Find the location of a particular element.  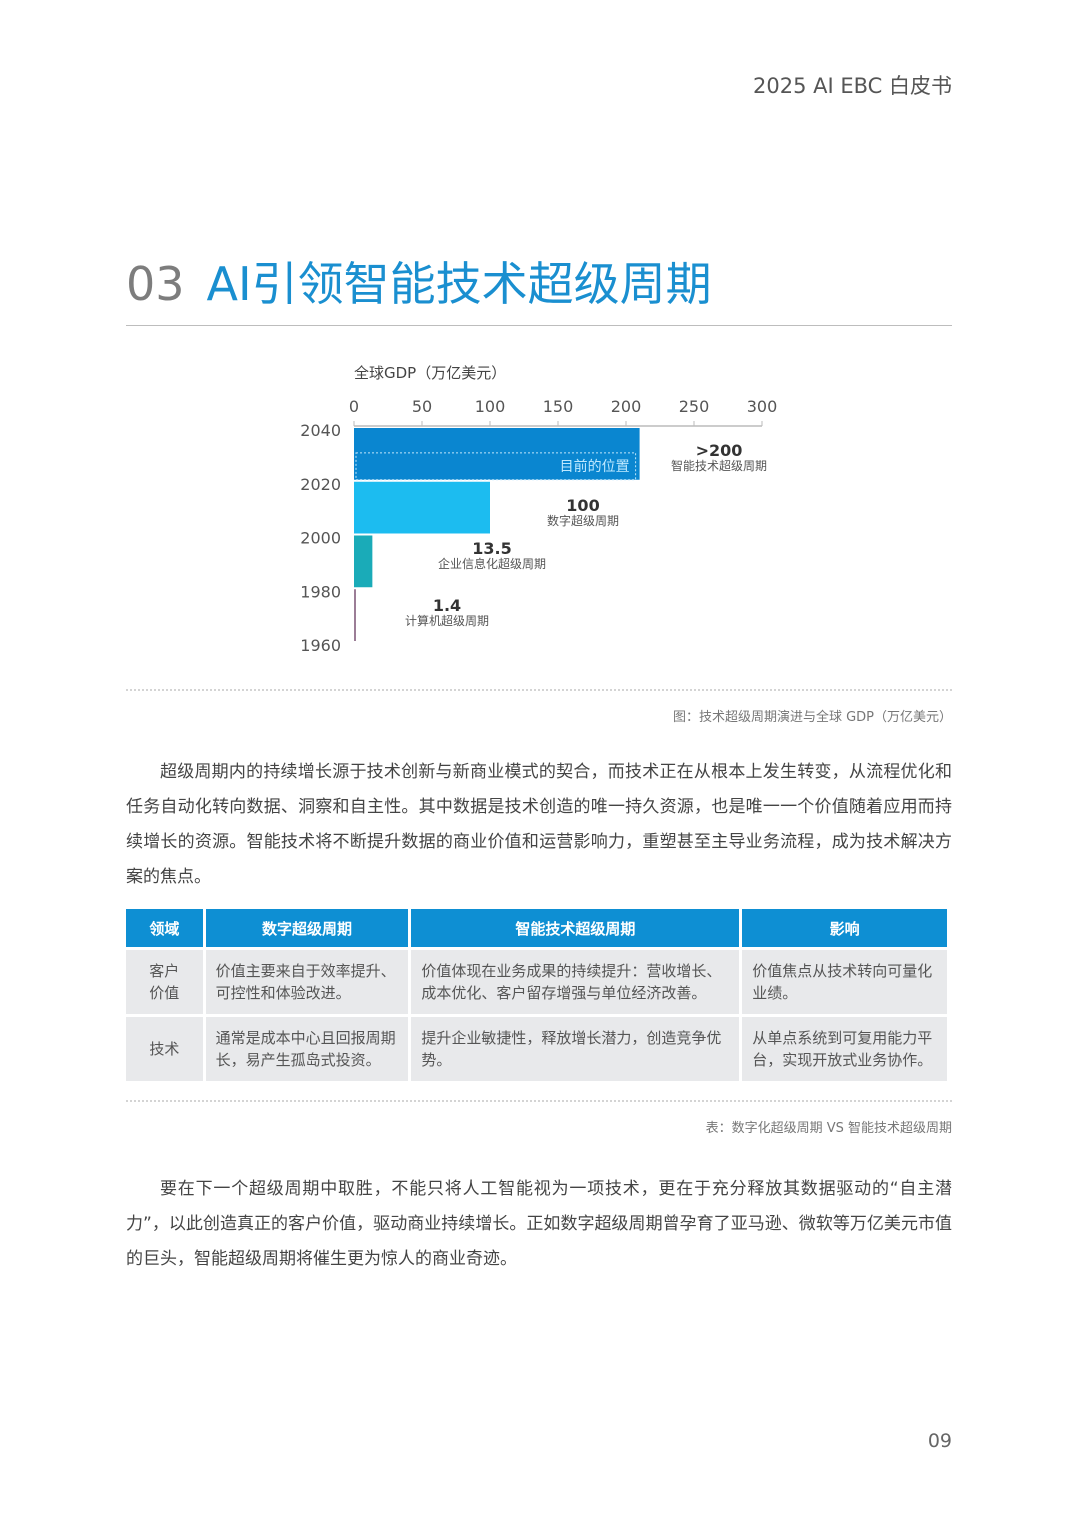

bar-value-label: 13.5 is located at coordinates (491, 548).